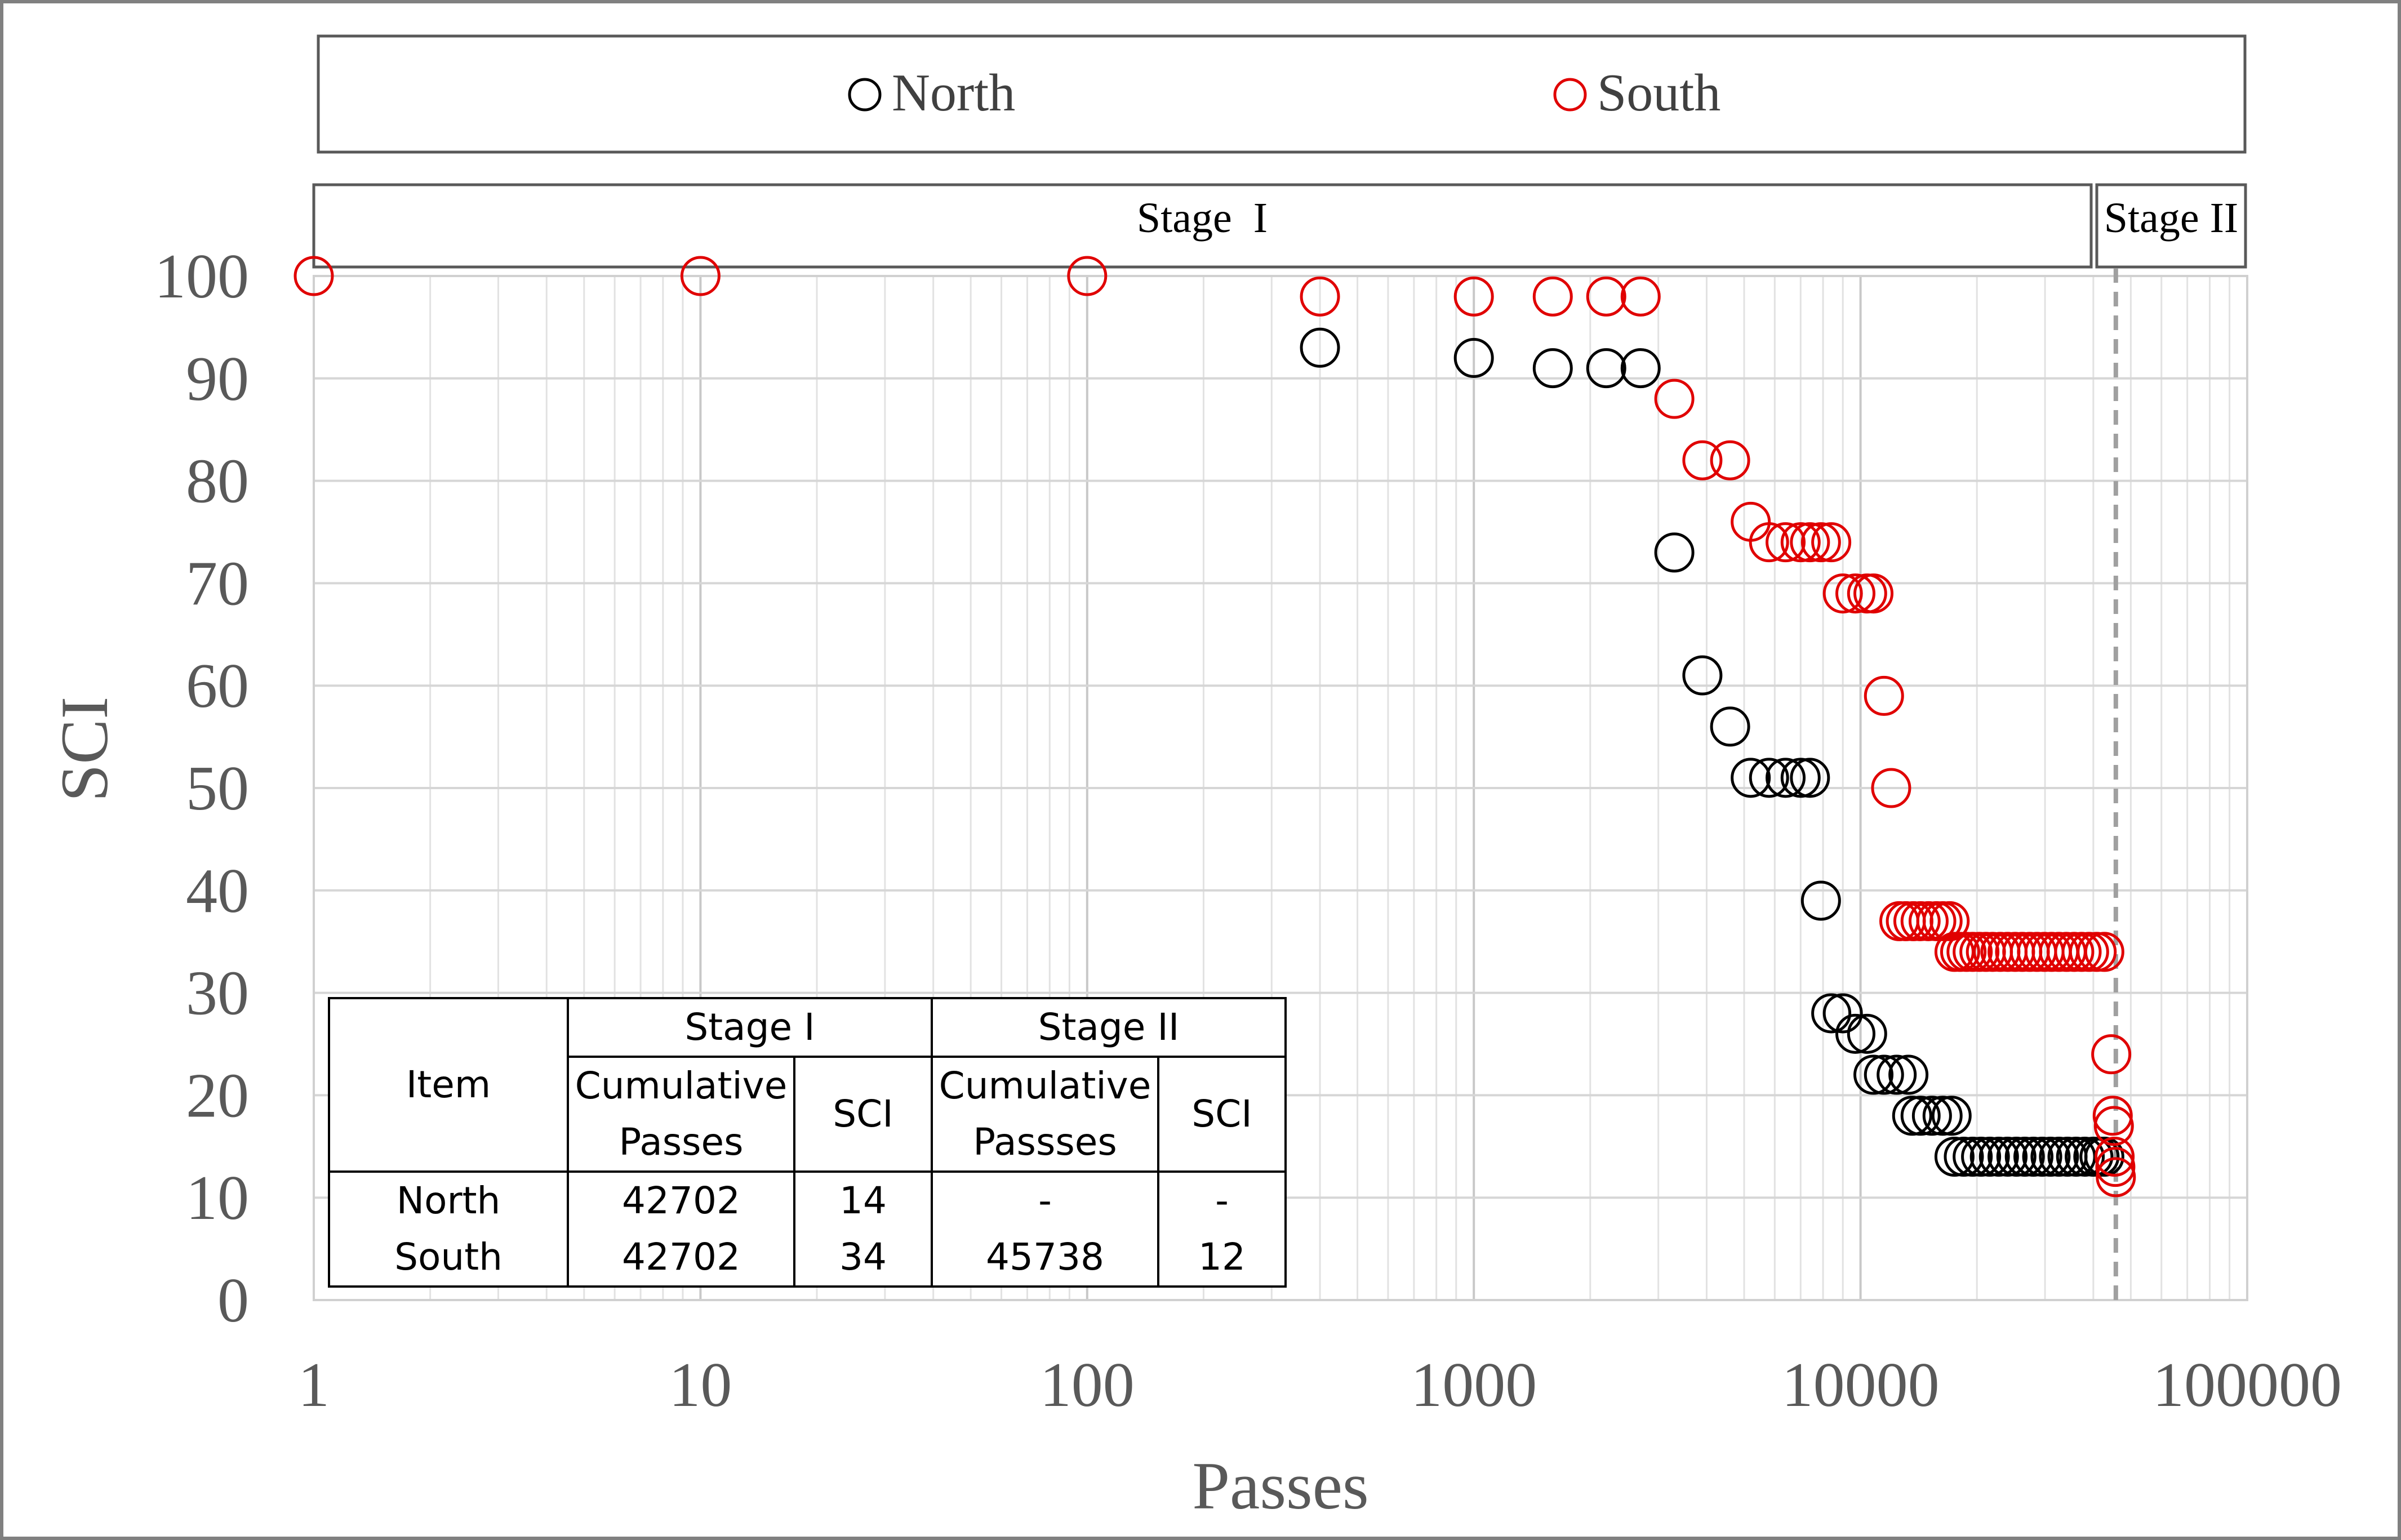 Image resolution: width=2401 pixels, height=1540 pixels. What do you see at coordinates (2247, 1385) in the screenshot?
I see `x-tick-label: 100000` at bounding box center [2247, 1385].